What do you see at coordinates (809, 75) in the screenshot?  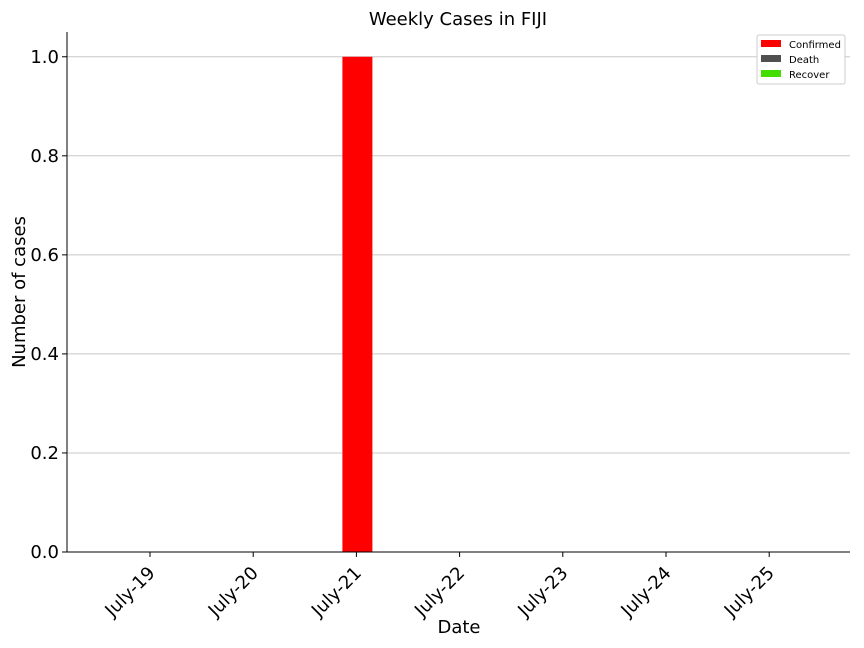 I see `legend-label-recover: Recover` at bounding box center [809, 75].